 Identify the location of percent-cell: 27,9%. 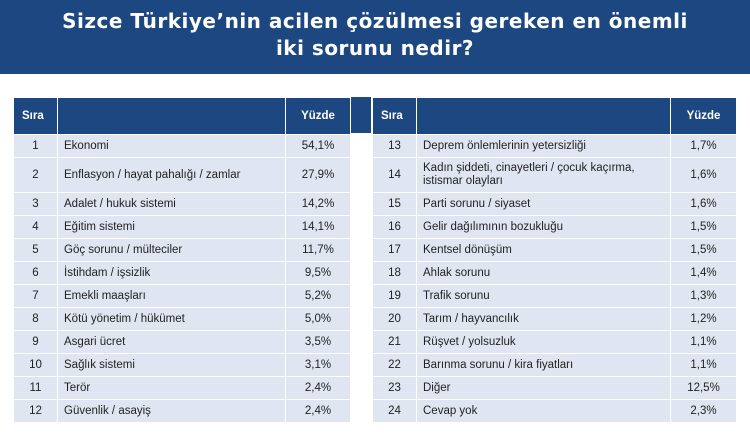
(318, 175).